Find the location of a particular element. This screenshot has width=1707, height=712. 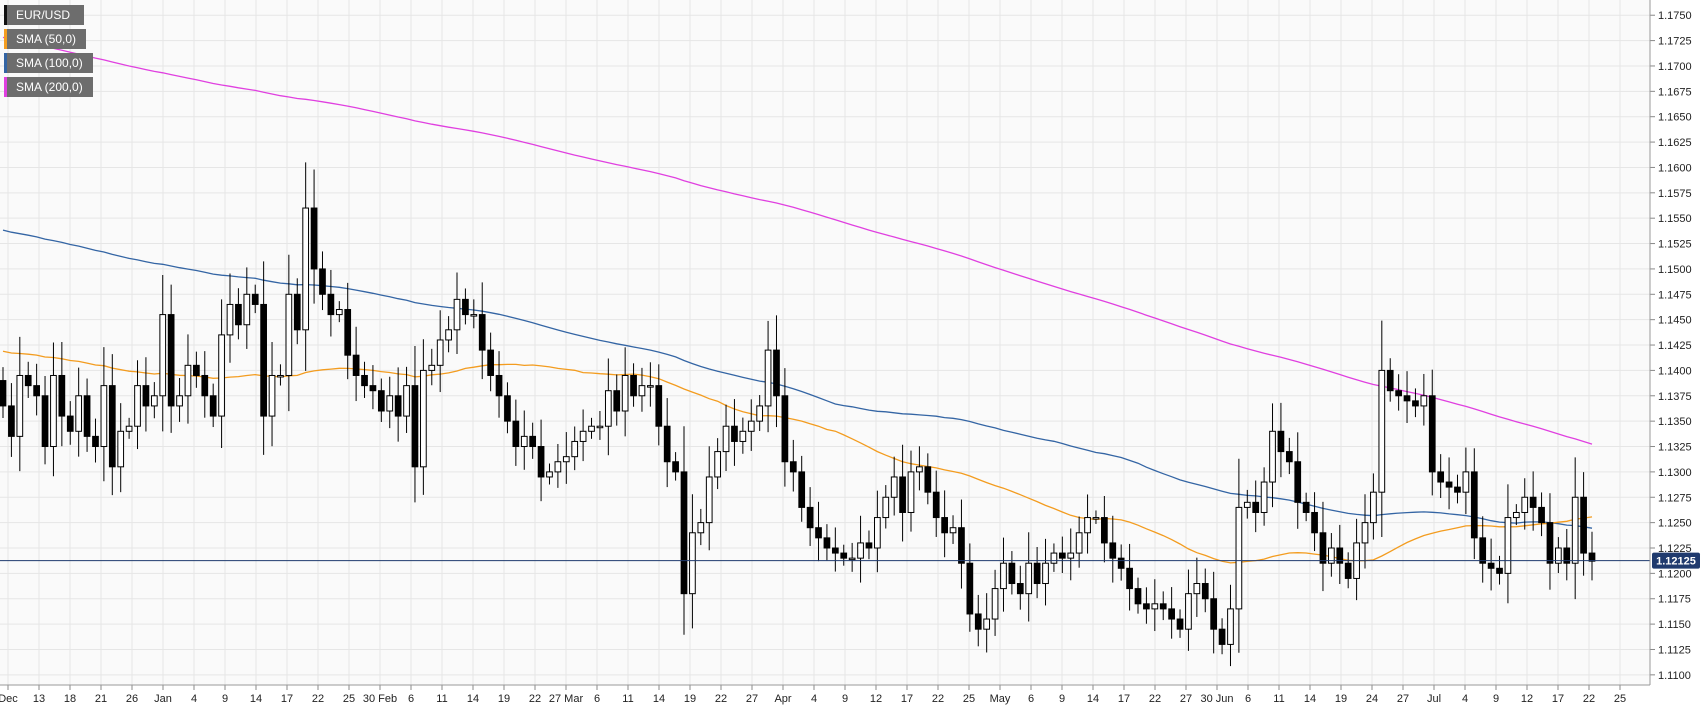

y-tick-label: 1.1150 is located at coordinates (1674, 625).